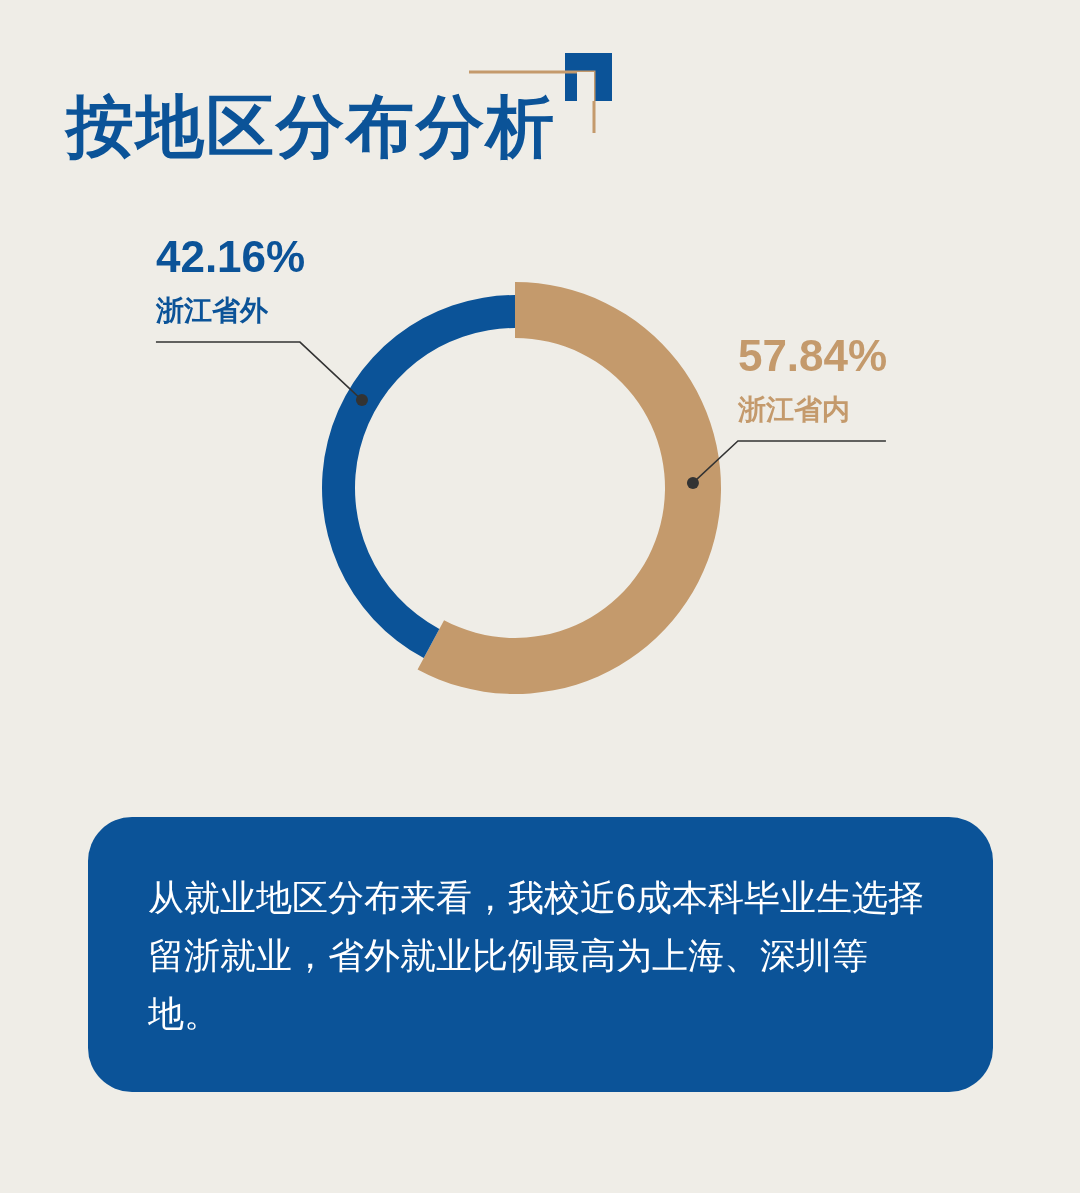 The image size is (1080, 1193). What do you see at coordinates (230, 257) in the screenshot?
I see `data-label: 42.16%` at bounding box center [230, 257].